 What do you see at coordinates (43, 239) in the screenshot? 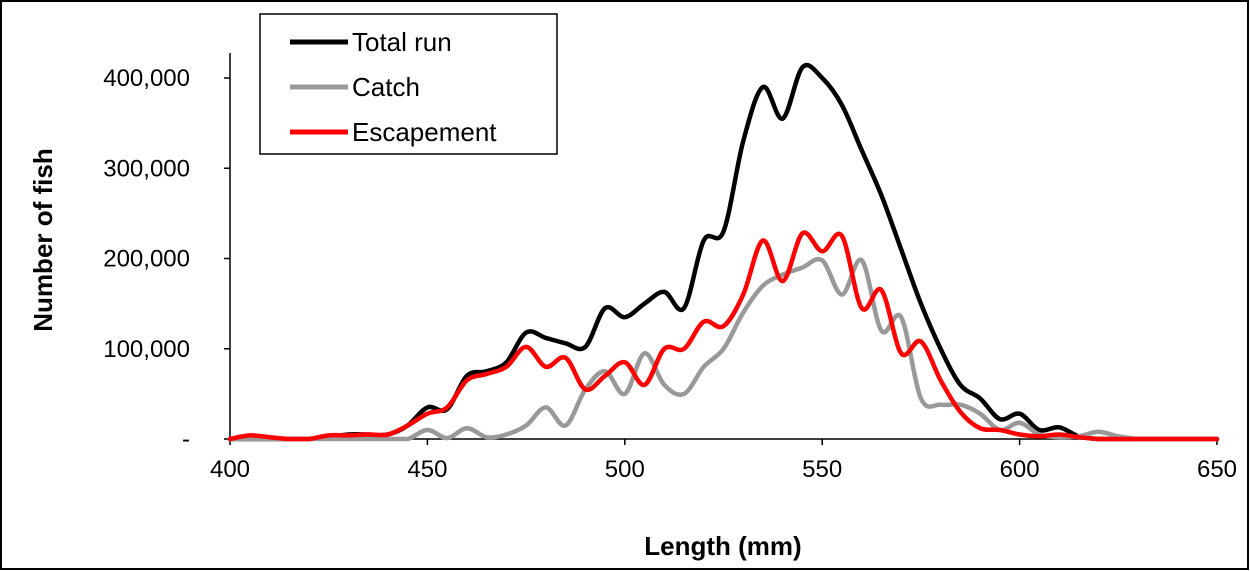
I see `y-axis-title: Number of fish` at bounding box center [43, 239].